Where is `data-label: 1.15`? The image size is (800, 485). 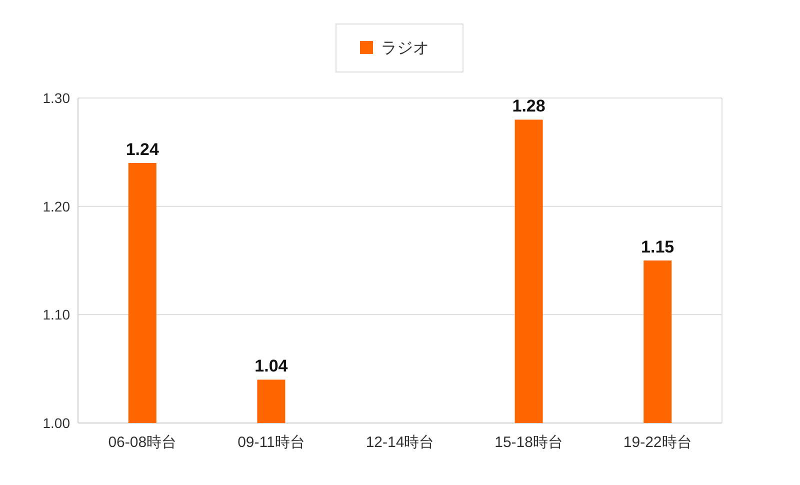
data-label: 1.15 is located at coordinates (657, 247).